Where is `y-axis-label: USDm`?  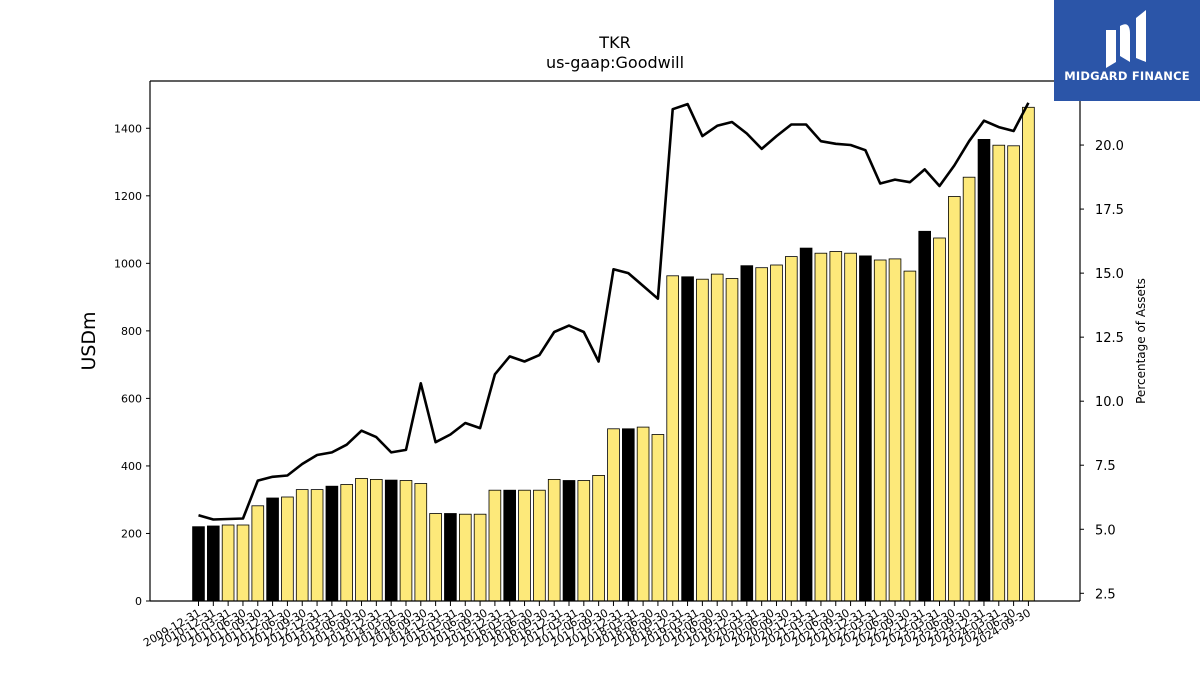
y-axis-label: USDm is located at coordinates (89, 340).